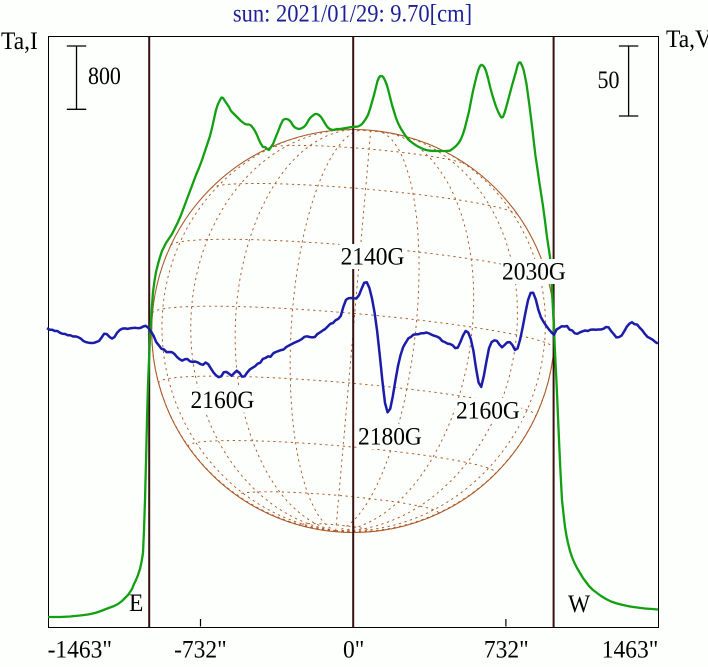 The height and width of the screenshot is (667, 708). What do you see at coordinates (136, 603) in the screenshot?
I see `svg-text: E` at bounding box center [136, 603].